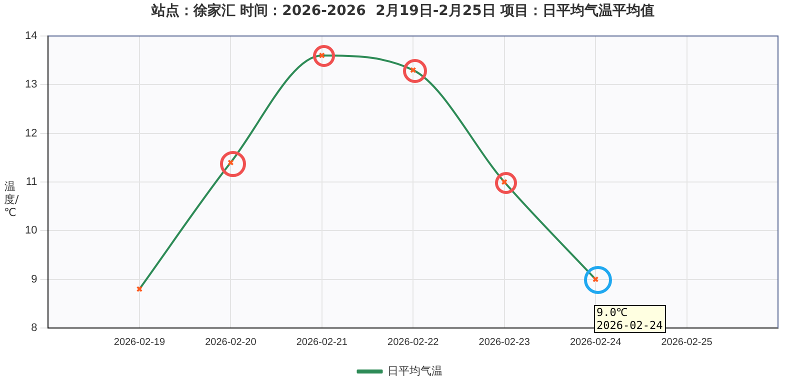 This screenshot has width=806, height=387. Describe the element at coordinates (34, 279) in the screenshot. I see `y-tick-label: 9` at that location.